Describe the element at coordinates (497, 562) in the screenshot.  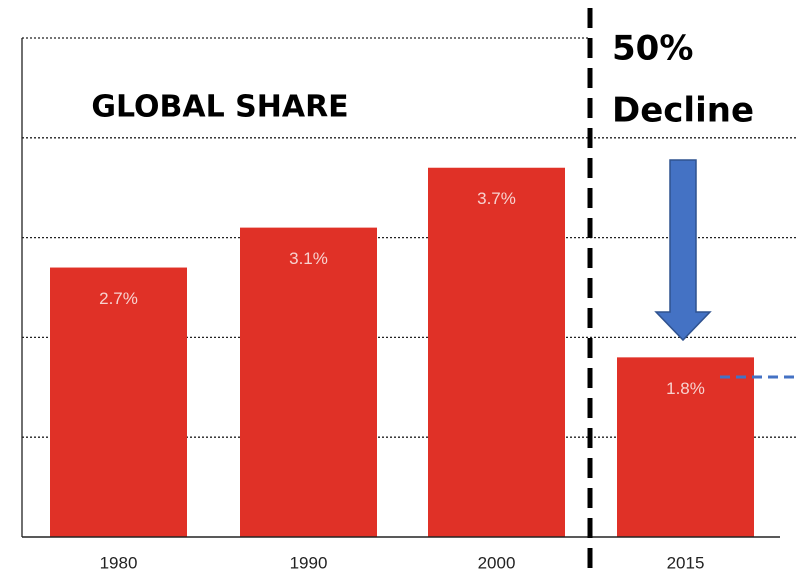
I see `x-tick-label: 2000` at that location.